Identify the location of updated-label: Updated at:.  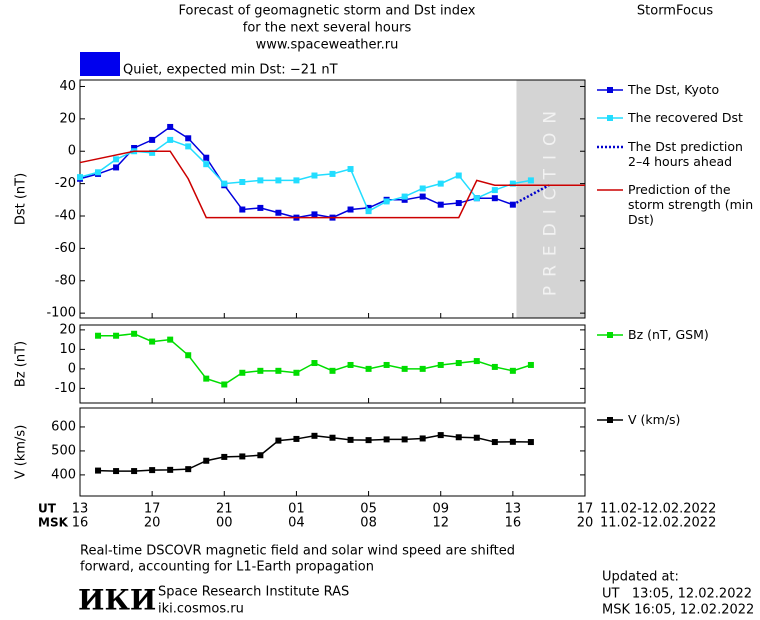
(640, 577).